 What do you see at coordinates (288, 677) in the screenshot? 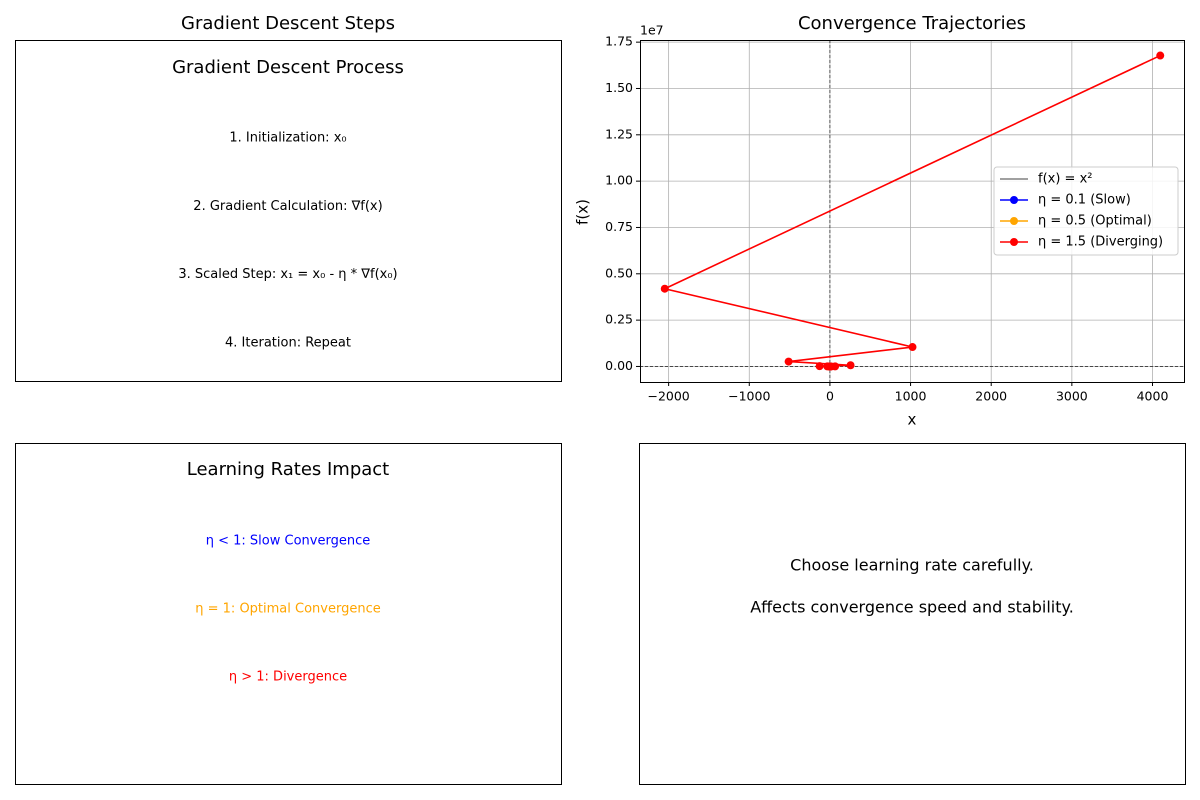
I see `rate-text: η > 1: Divergence` at bounding box center [288, 677].